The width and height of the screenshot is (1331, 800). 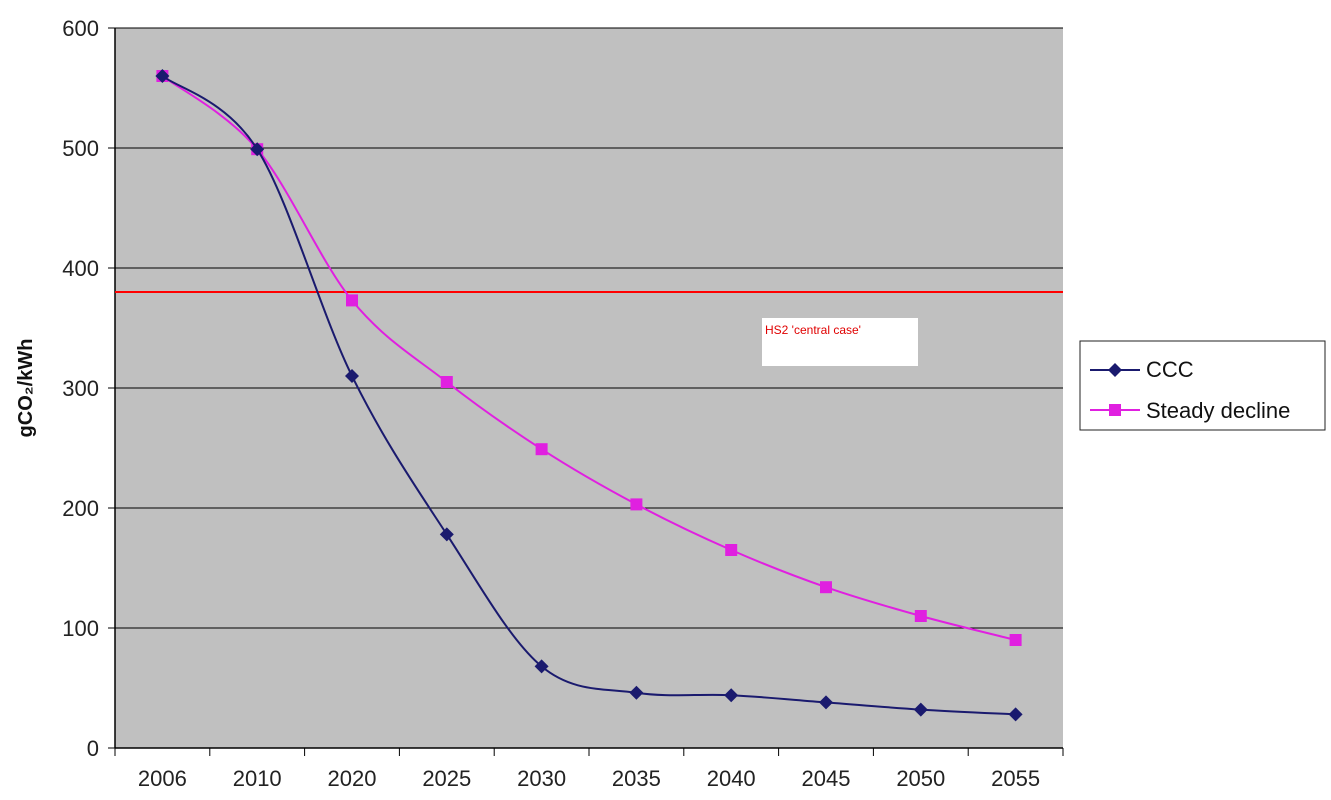 What do you see at coordinates (920, 778) in the screenshot?
I see `x-tick-label: 2050` at bounding box center [920, 778].